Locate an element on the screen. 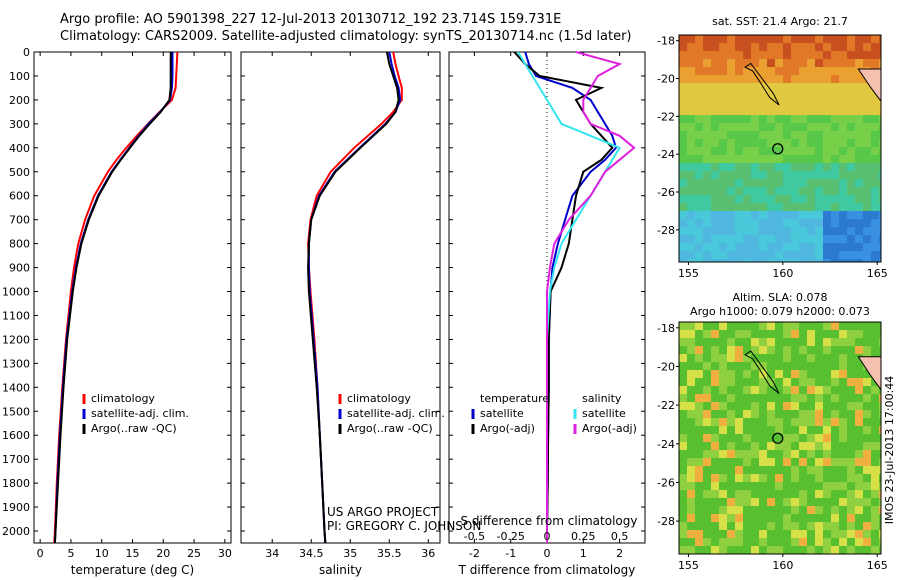 The height and width of the screenshot is (580, 900). salinity-legend-label-2: Argo(..raw -QC) is located at coordinates (390, 428).